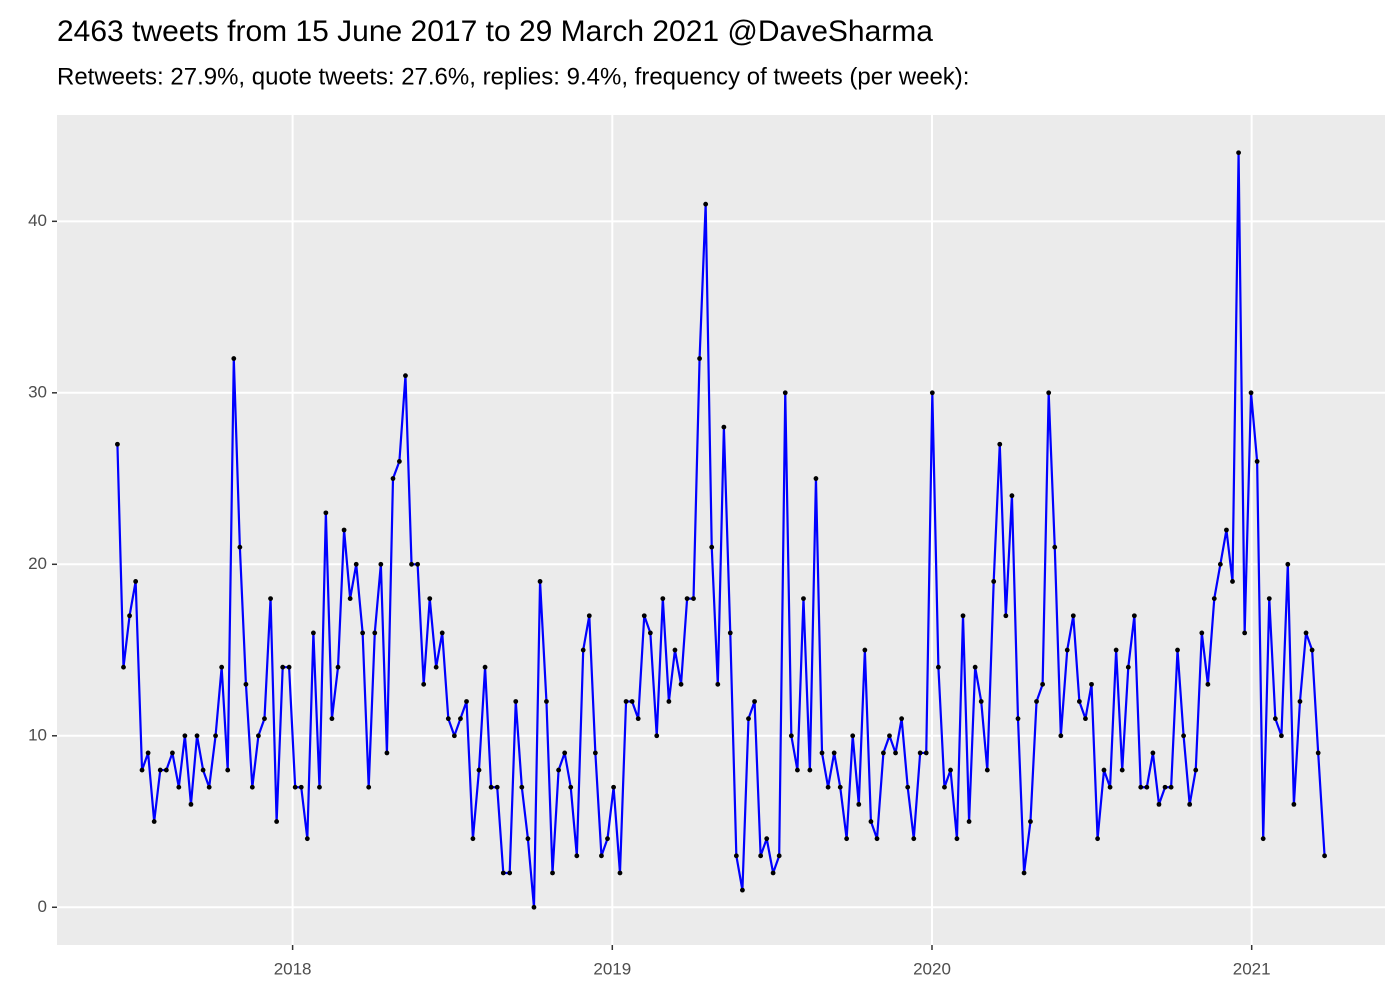  Describe the element at coordinates (932, 968) in the screenshot. I see `x-tick-label: 2020` at that location.